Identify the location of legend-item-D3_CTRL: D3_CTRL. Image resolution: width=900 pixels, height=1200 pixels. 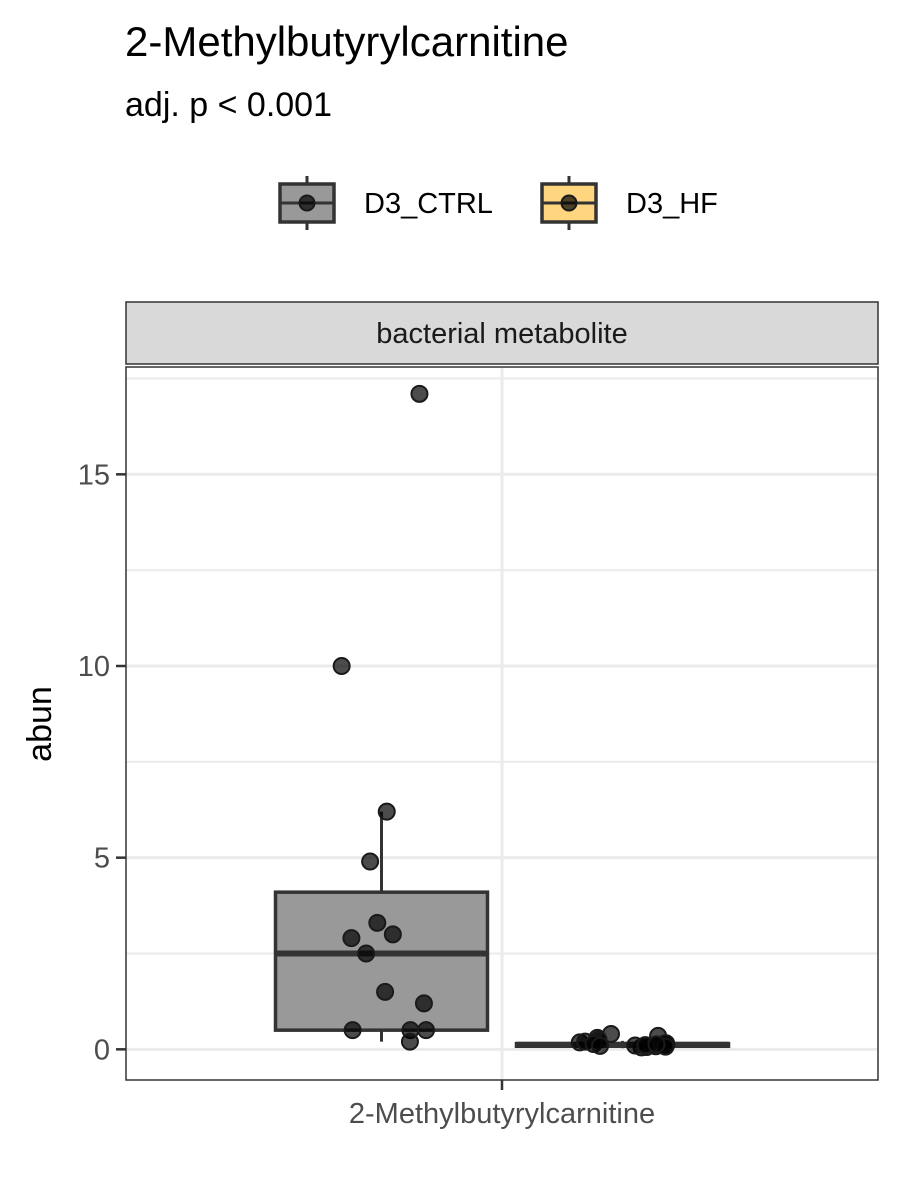
(385, 203).